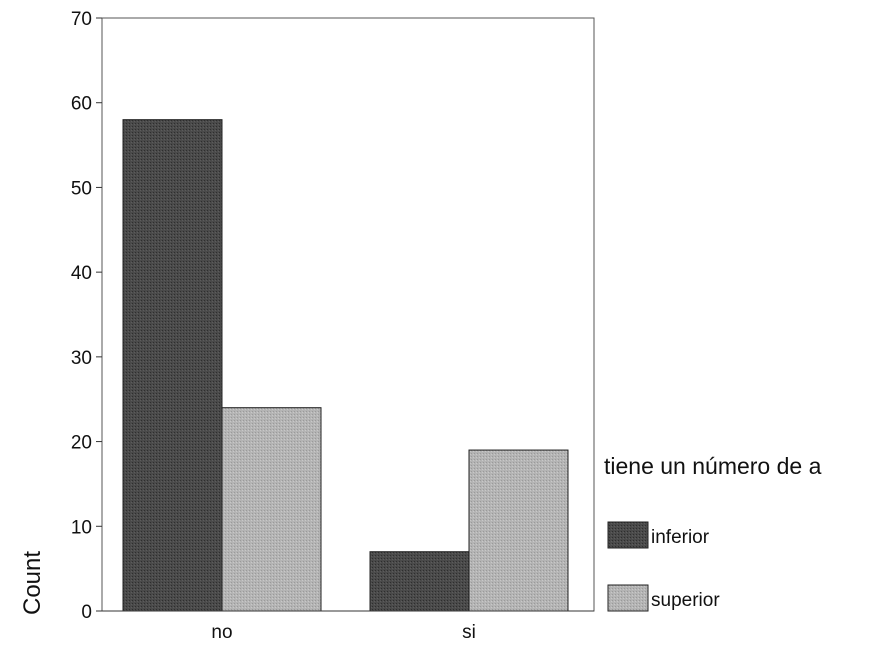 The height and width of the screenshot is (645, 877). Describe the element at coordinates (81, 19) in the screenshot. I see `y-tick-label: 70` at that location.